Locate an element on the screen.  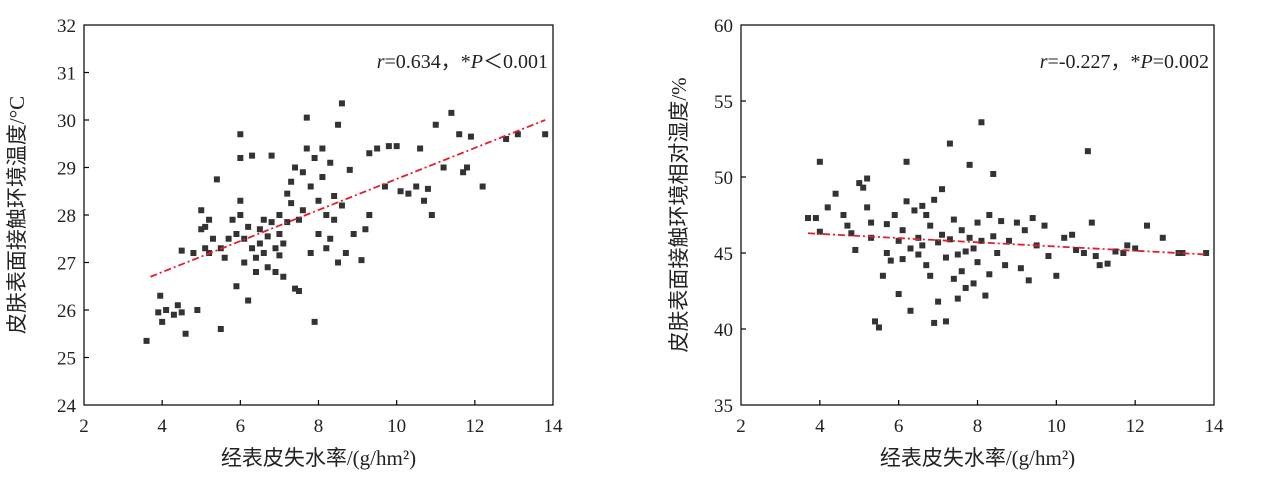
x-tick-label: 6 is located at coordinates (241, 426).